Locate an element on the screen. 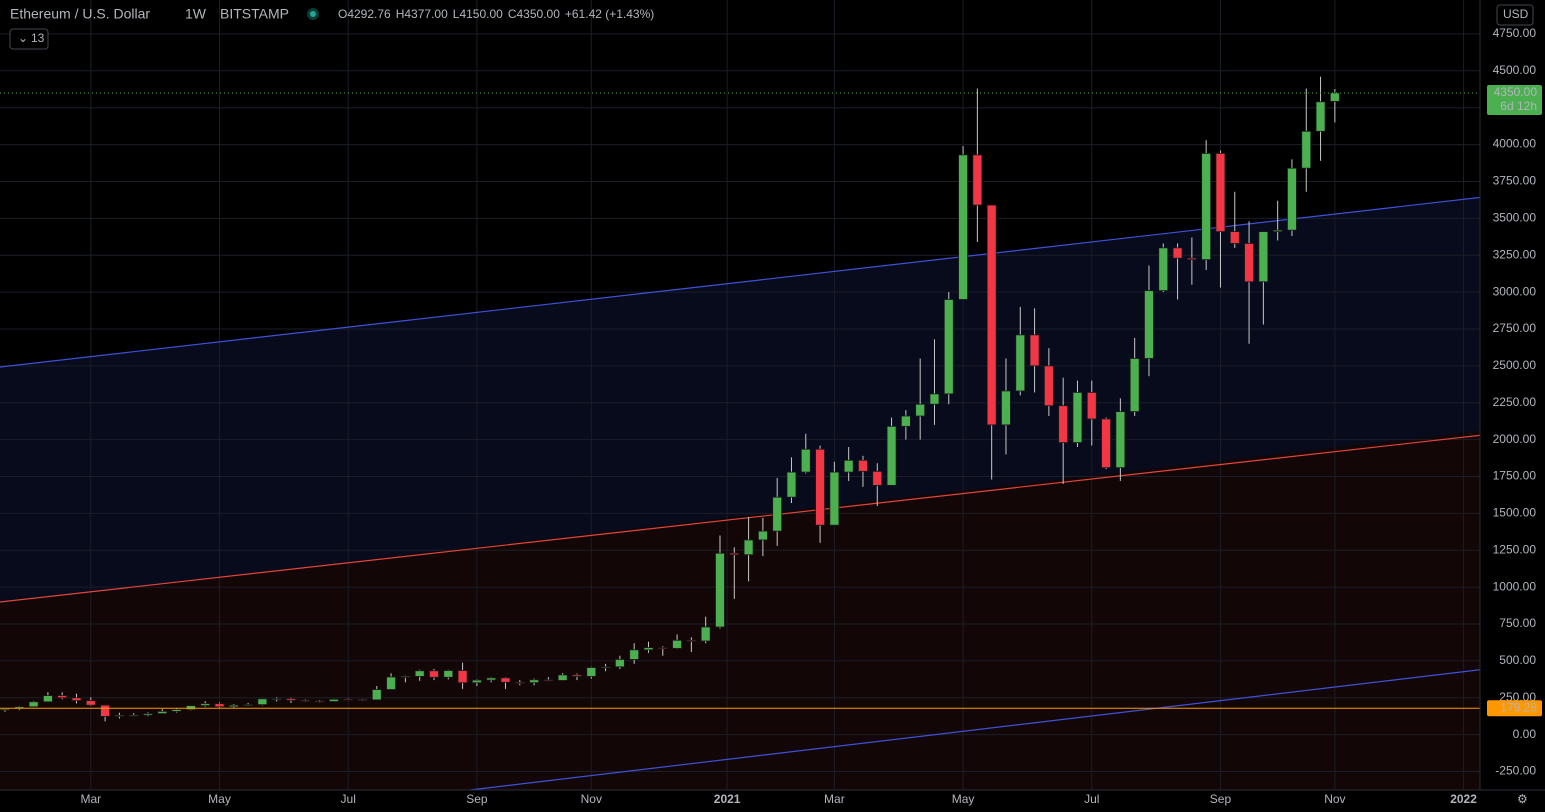 Image resolution: width=1545 pixels, height=812 pixels. last-price-tag is located at coordinates (1514, 99).